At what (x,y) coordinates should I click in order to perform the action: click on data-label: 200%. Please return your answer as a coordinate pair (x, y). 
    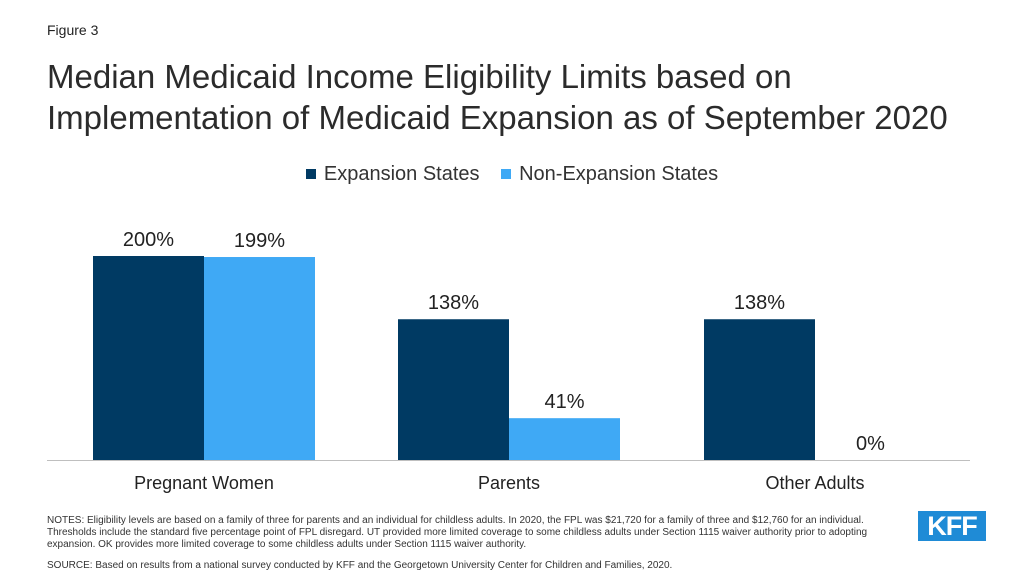
    Looking at the image, I should click on (148, 240).